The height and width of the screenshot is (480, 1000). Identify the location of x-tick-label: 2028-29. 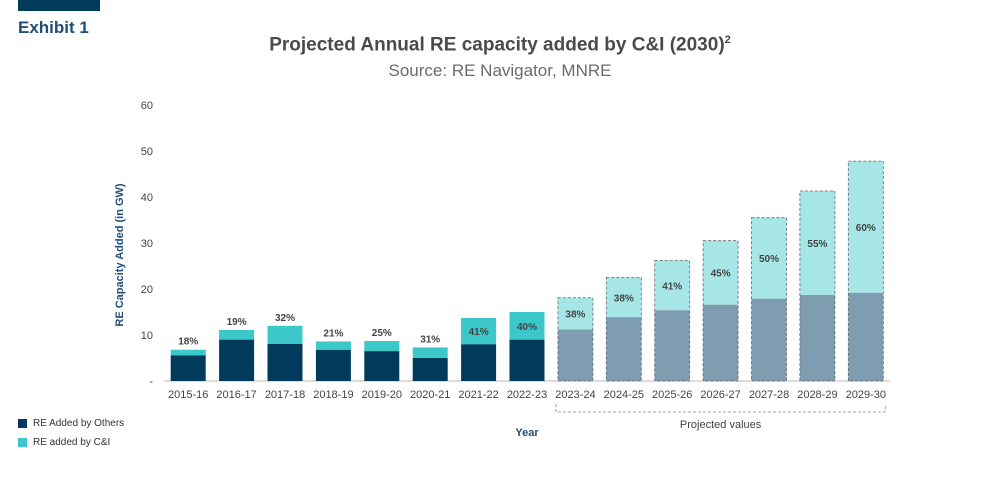
(817, 395).